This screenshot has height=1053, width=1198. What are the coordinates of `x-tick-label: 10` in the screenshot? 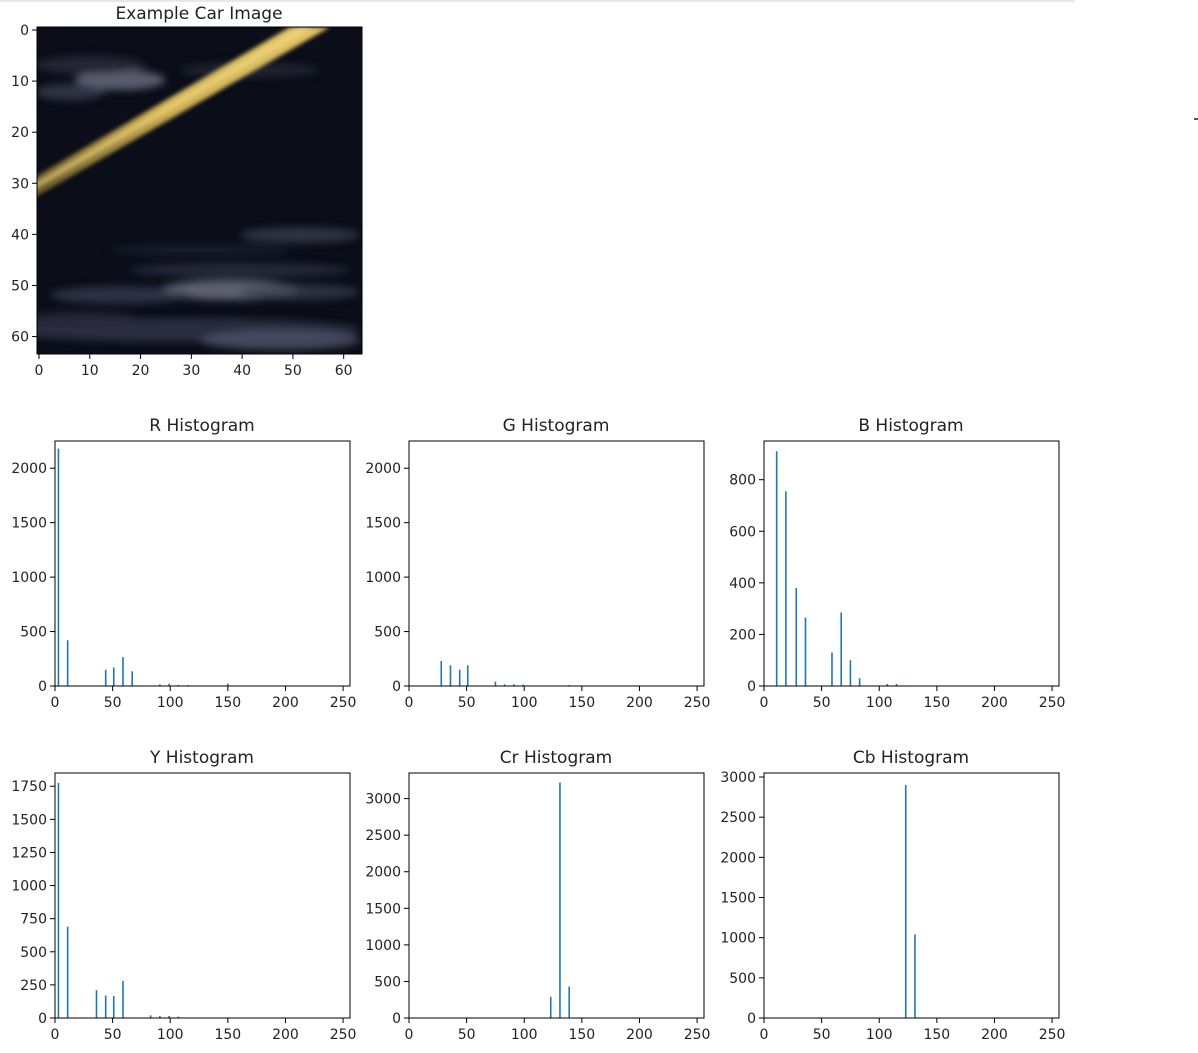 It's located at (90, 371).